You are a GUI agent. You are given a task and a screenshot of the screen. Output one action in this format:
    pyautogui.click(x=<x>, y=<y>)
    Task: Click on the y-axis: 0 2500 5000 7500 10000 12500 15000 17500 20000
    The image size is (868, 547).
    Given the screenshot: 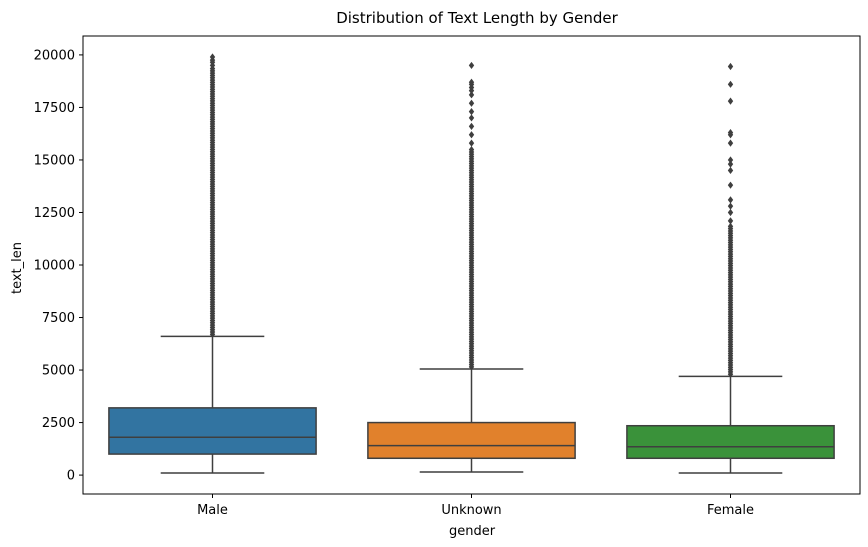 What is the action you would take?
    pyautogui.click(x=58, y=266)
    